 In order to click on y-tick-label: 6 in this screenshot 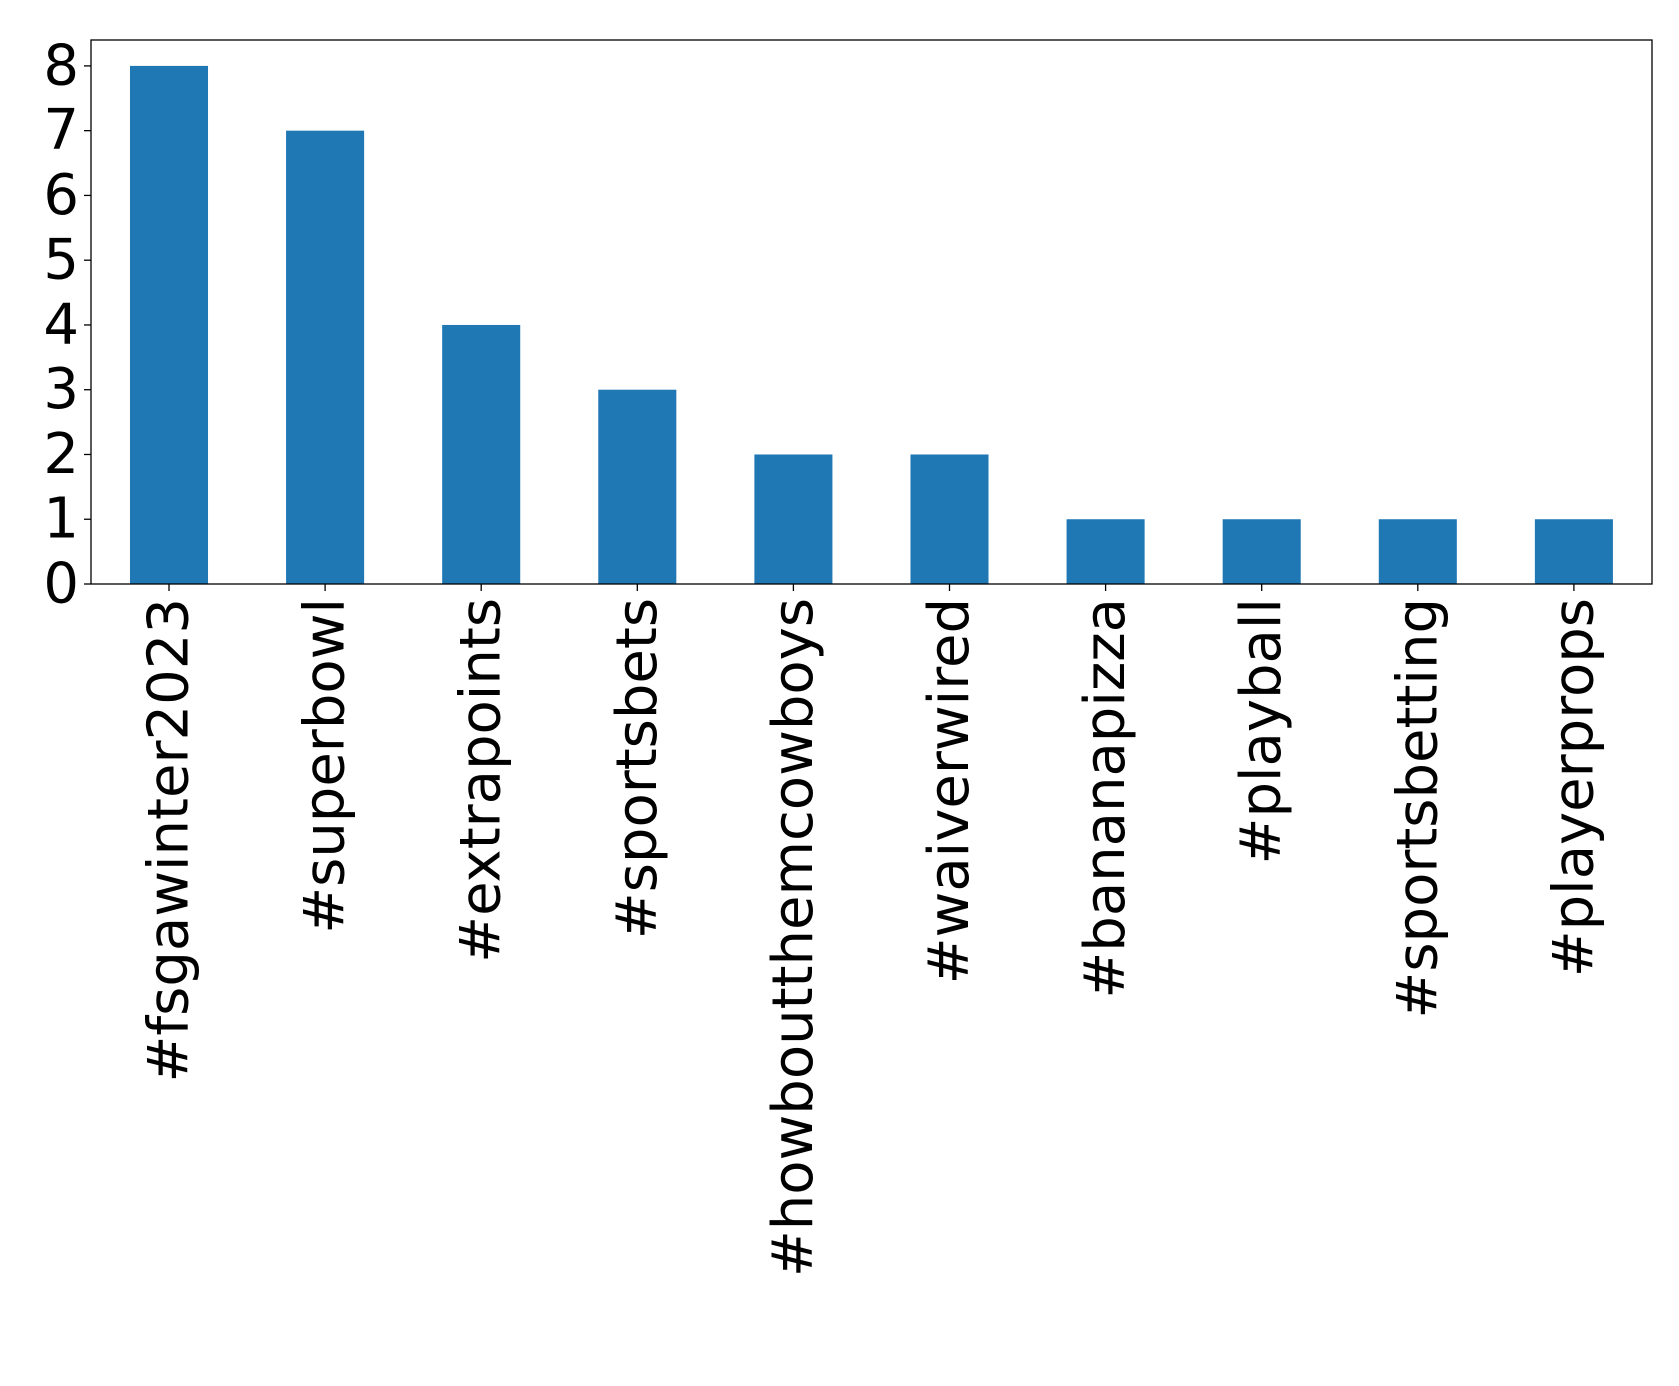, I will do `click(61, 195)`.